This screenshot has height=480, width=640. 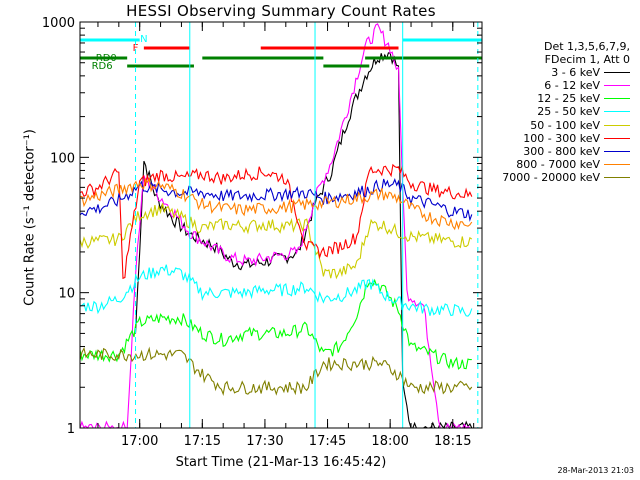 I want to click on x-tick-label-5: 18:15, so click(x=452, y=441).